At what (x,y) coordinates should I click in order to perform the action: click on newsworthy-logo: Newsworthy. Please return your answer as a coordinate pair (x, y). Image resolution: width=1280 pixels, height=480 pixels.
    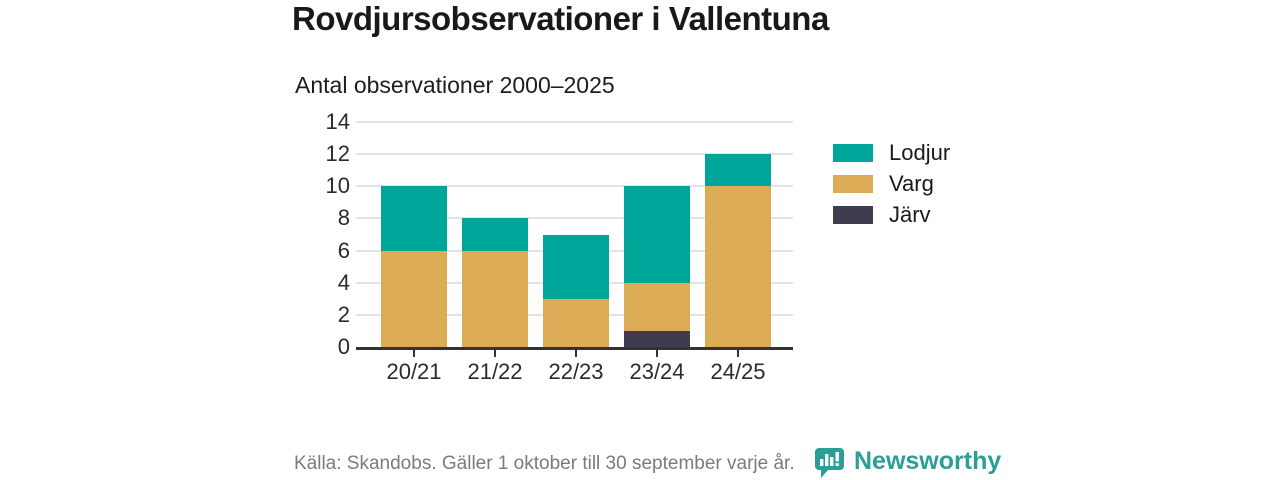
    Looking at the image, I should click on (907, 462).